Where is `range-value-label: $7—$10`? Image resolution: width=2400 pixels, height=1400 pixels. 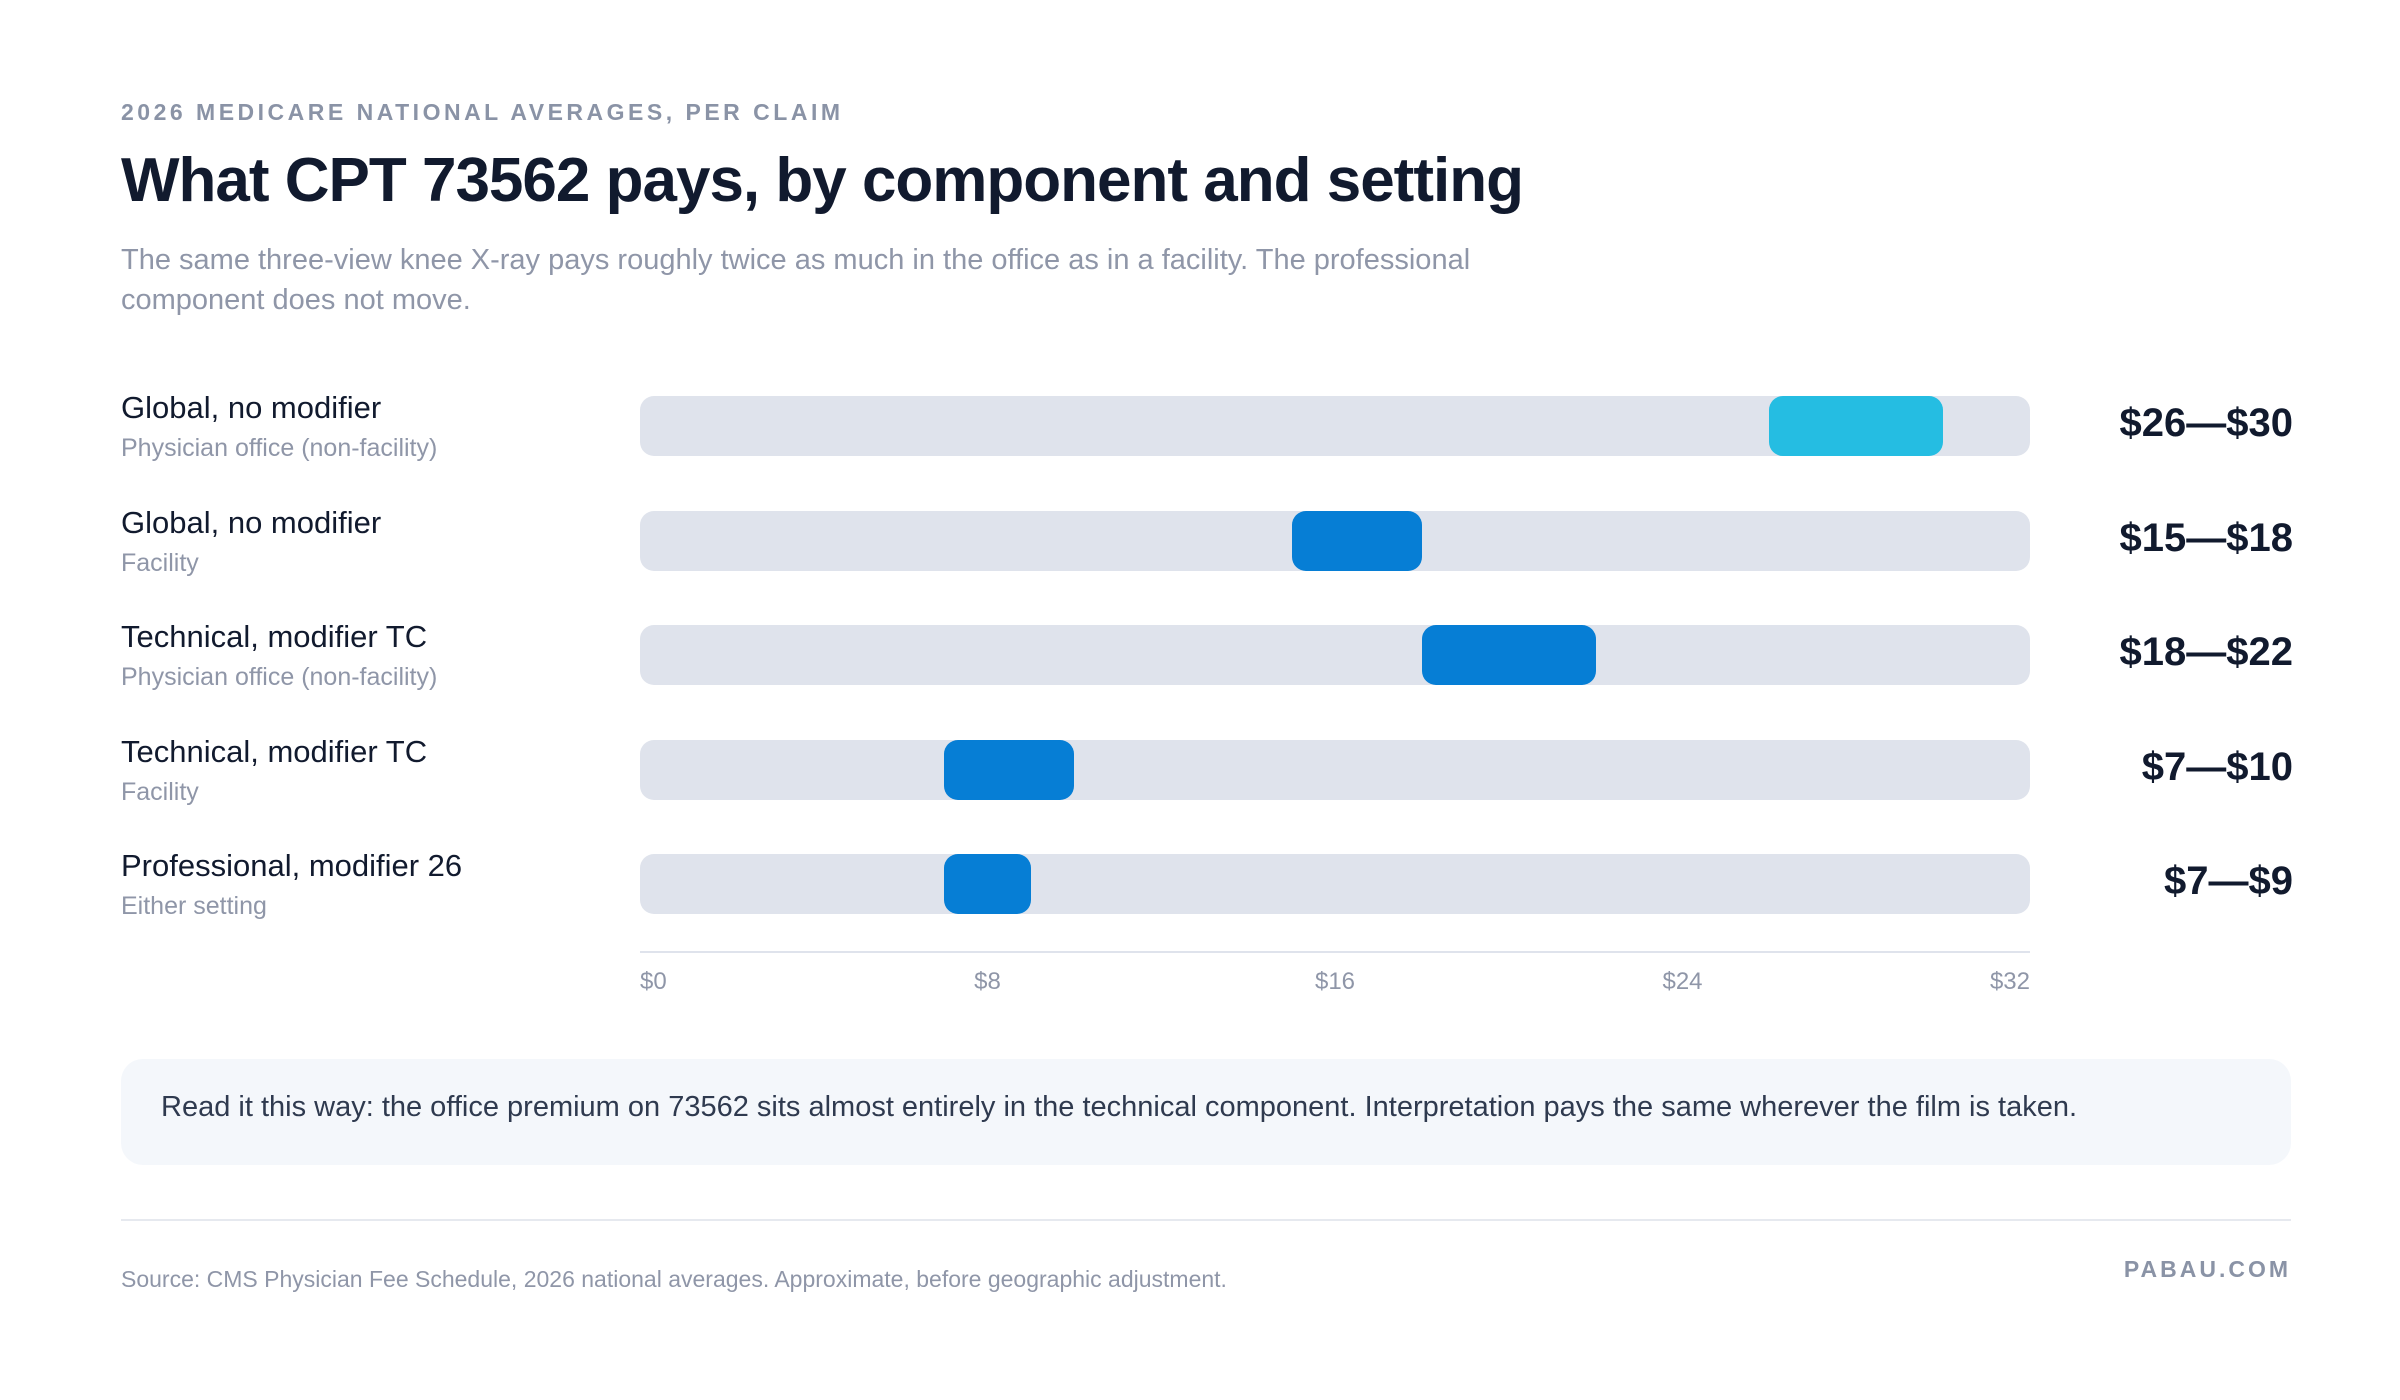
range-value-label: $7—$10 is located at coordinates (2217, 767).